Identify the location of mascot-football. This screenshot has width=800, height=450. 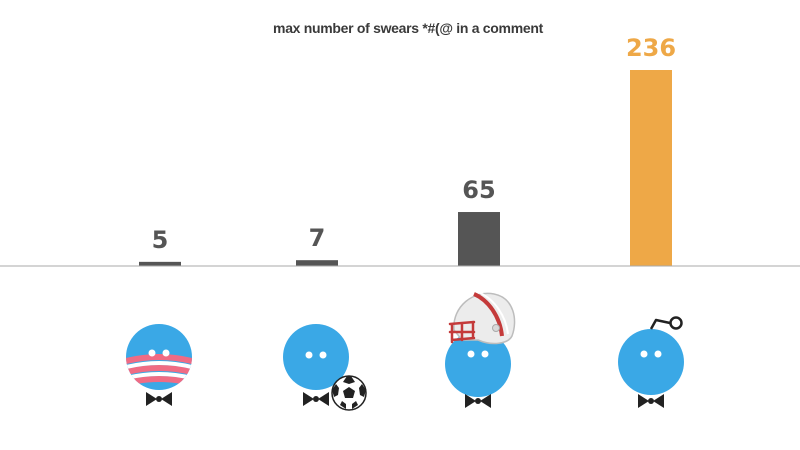
(480, 350).